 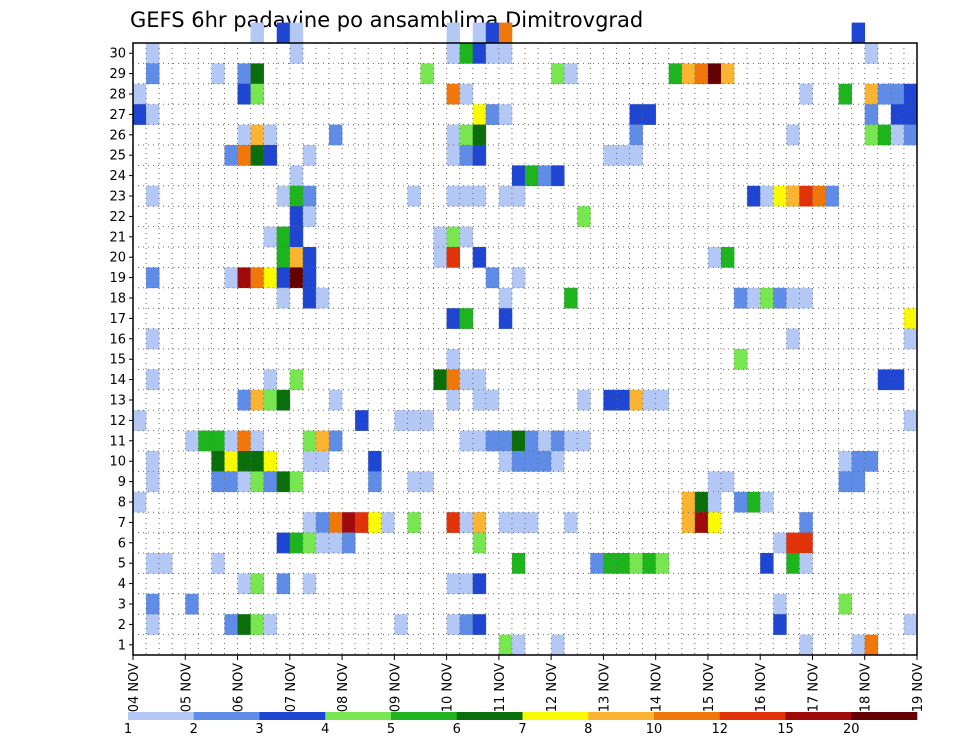 What do you see at coordinates (391, 729) in the screenshot?
I see `legend-label: 5` at bounding box center [391, 729].